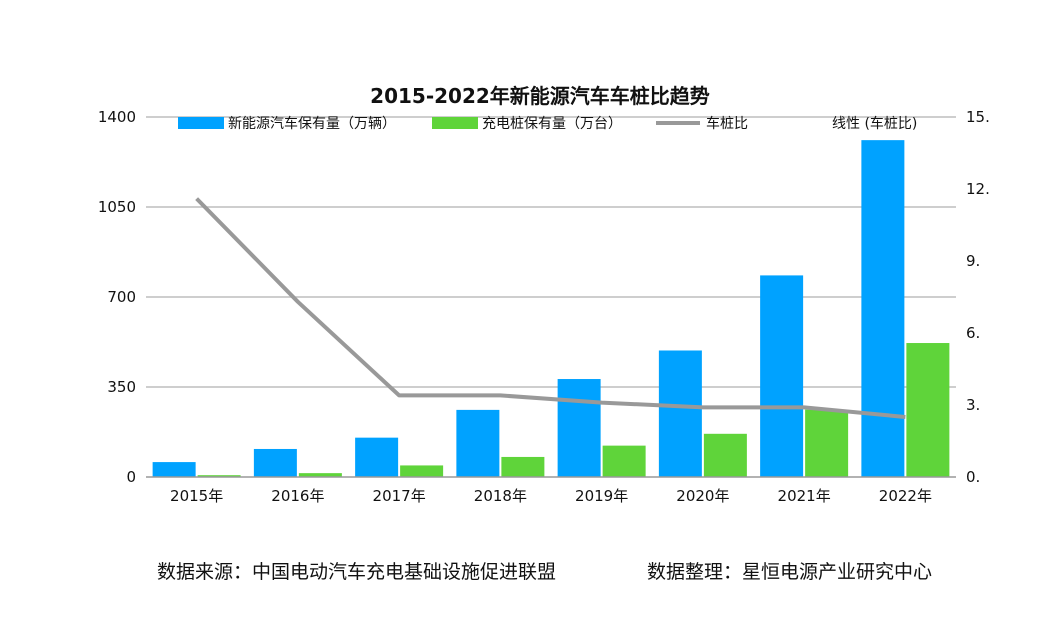  I want to click on data-compiled-note: 数据整理：星恒电源产业研究中心, so click(790, 572).